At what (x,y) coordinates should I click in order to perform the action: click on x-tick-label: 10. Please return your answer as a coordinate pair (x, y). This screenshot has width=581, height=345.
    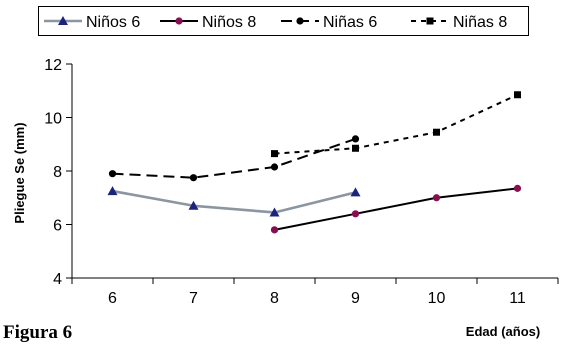
    Looking at the image, I should click on (437, 298).